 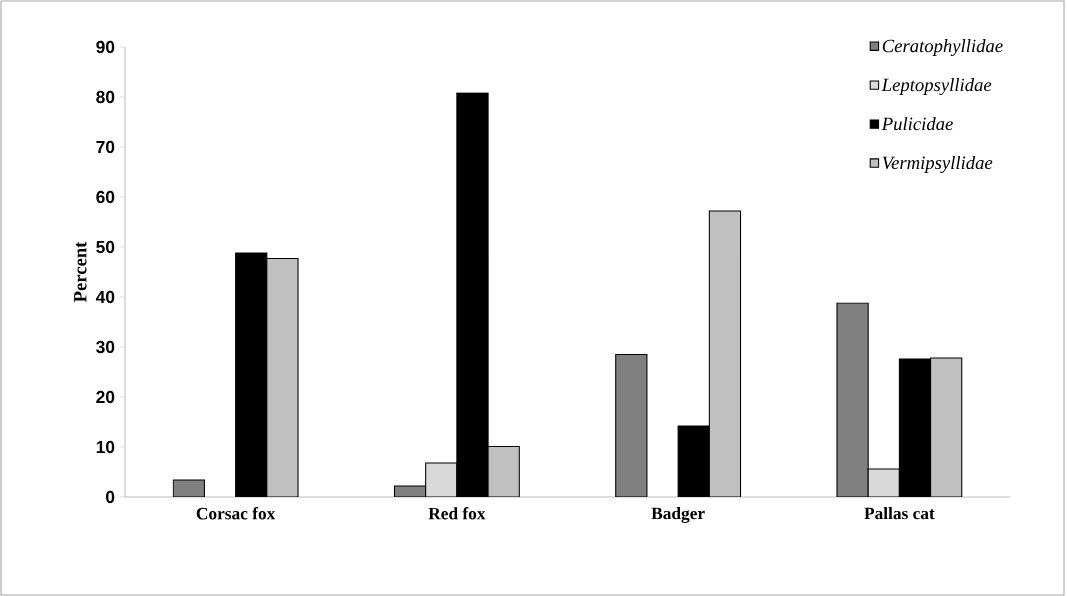 I want to click on y-axis-title: Percent, so click(x=80, y=272).